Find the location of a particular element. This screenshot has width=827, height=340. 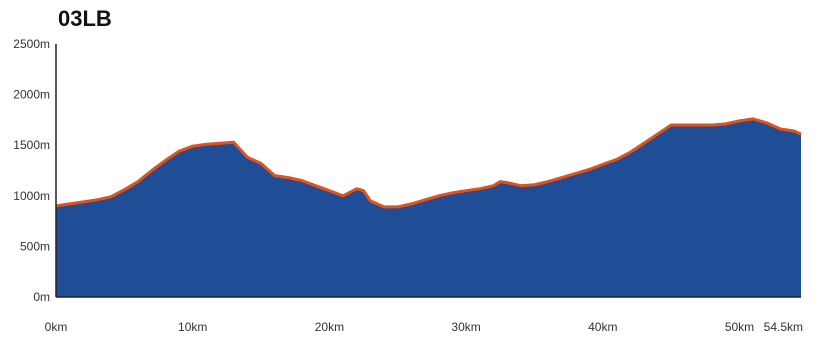

y-tick-label: 2500m is located at coordinates (31, 44).